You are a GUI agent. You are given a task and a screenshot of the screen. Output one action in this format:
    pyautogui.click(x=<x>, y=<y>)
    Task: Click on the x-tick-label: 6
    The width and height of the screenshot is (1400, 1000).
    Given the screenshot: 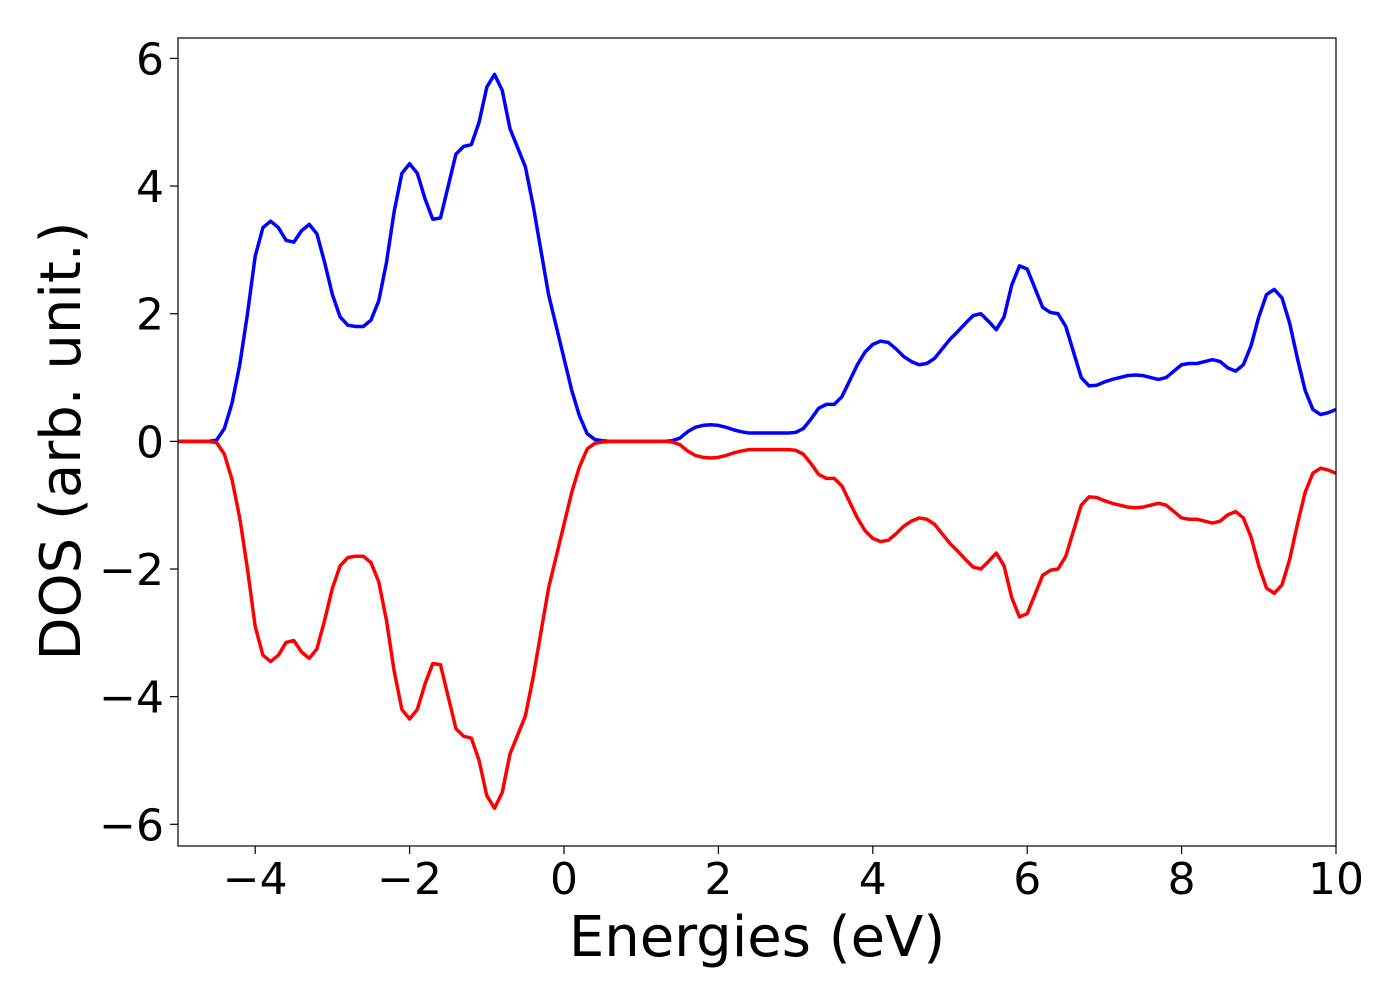 What is the action you would take?
    pyautogui.click(x=1027, y=879)
    